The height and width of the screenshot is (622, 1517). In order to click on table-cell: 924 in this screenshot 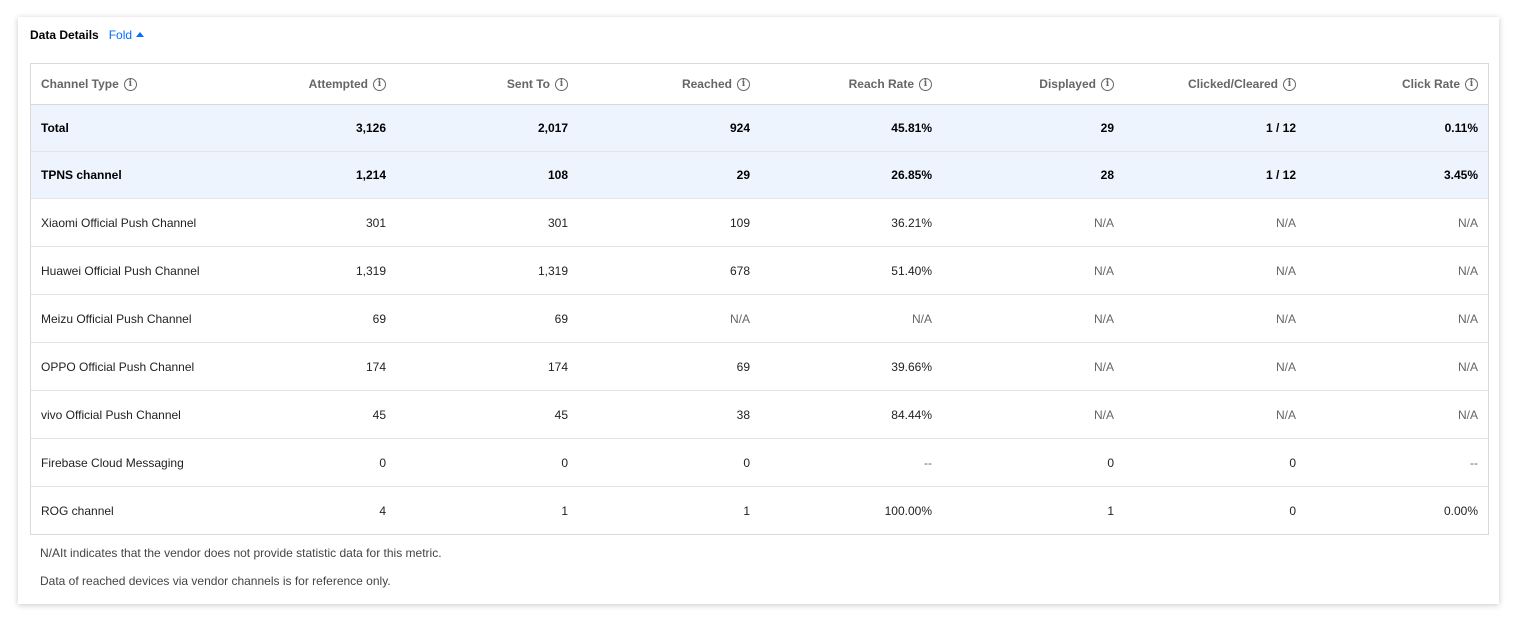, I will do `click(669, 128)`.